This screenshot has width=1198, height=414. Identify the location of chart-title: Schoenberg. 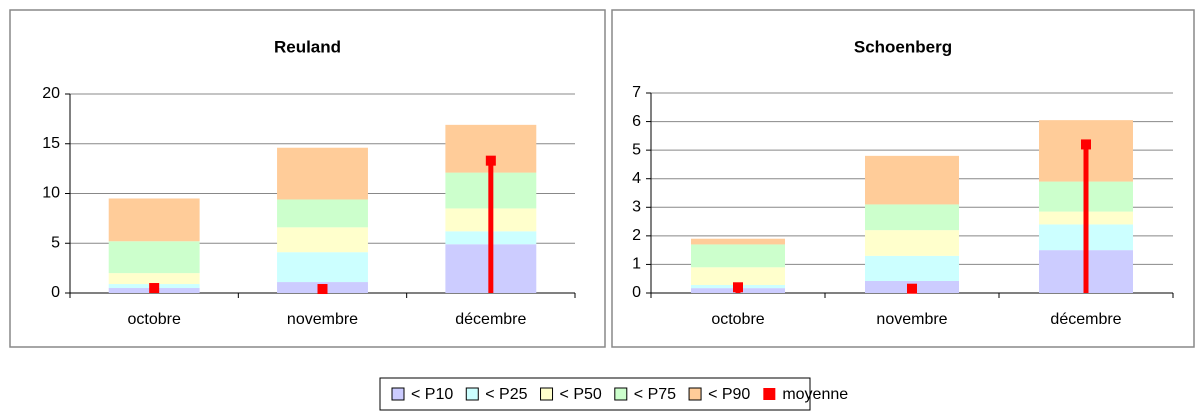
(903, 46).